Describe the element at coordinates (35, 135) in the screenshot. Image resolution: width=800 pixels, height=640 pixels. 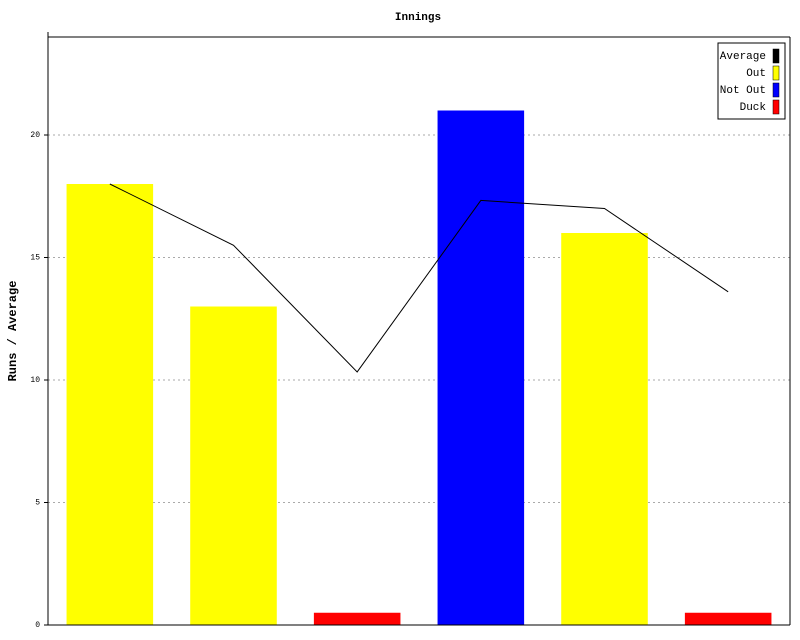
I see `y-tick-label: 20` at that location.